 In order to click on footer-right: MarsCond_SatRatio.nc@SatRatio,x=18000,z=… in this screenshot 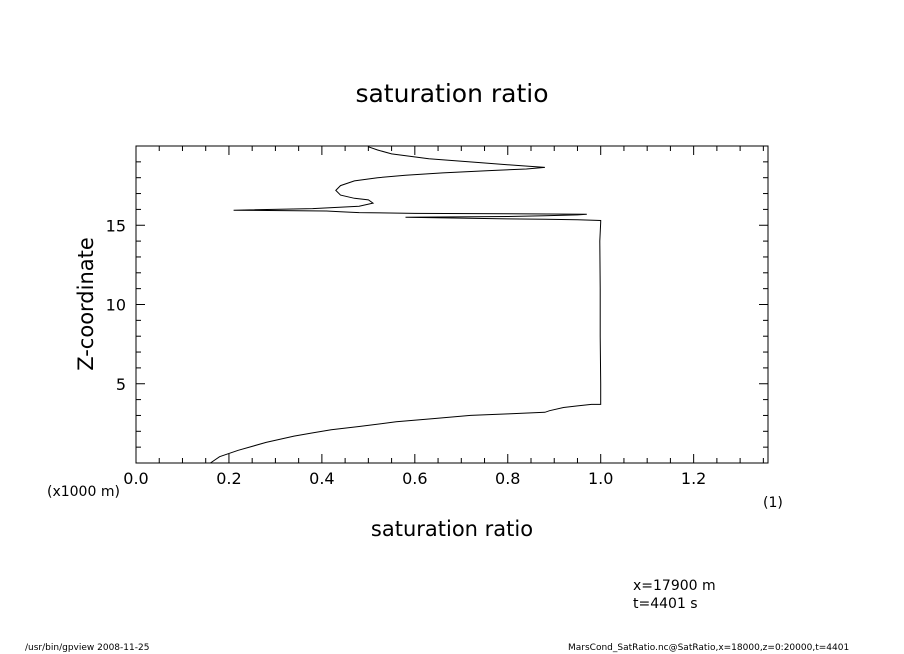, I will do `click(708, 648)`.